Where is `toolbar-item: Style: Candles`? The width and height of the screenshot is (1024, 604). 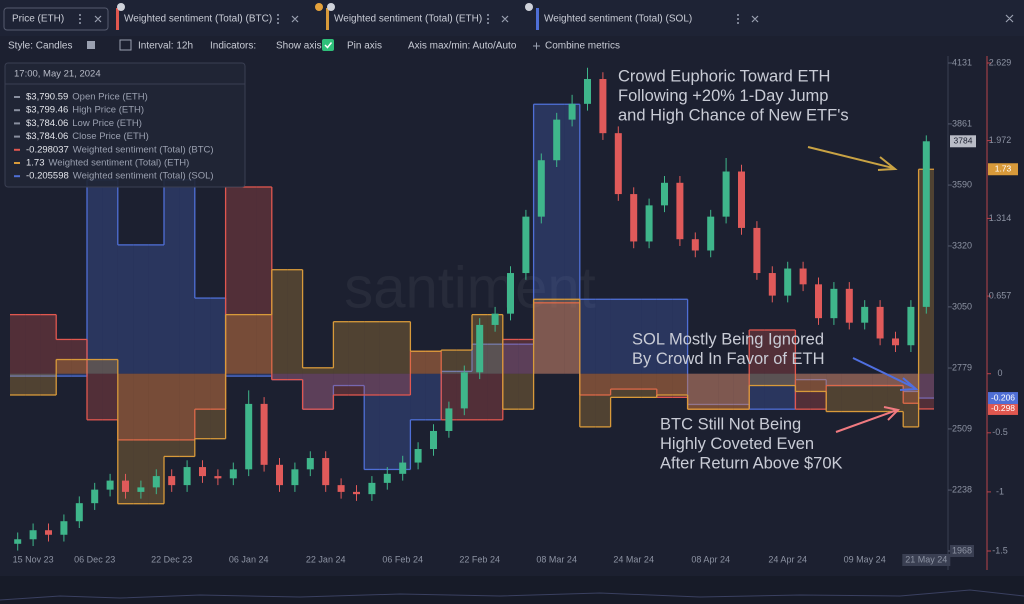
toolbar-item: Style: Candles is located at coordinates (40, 46).